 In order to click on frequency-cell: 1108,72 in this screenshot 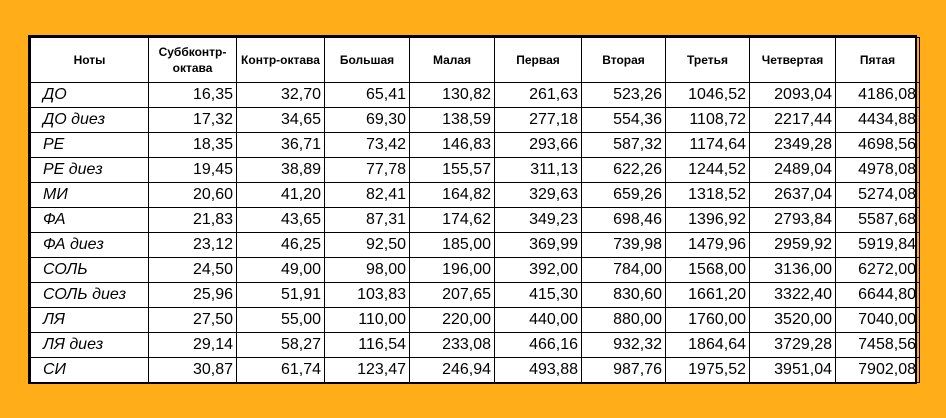, I will do `click(707, 120)`.